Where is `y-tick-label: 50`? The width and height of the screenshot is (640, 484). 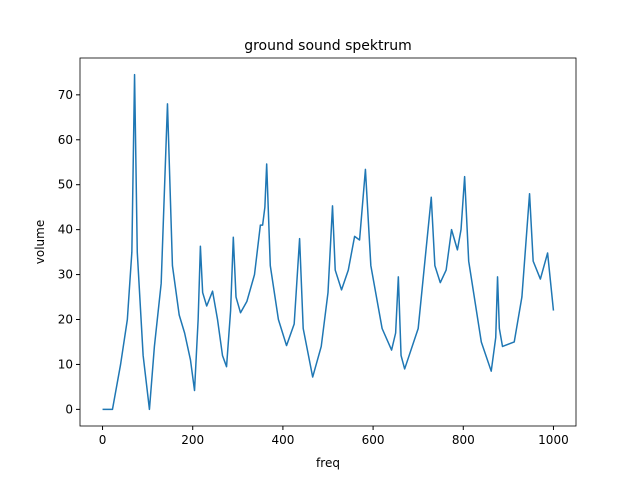 y-tick-label: 50 is located at coordinates (65, 185).